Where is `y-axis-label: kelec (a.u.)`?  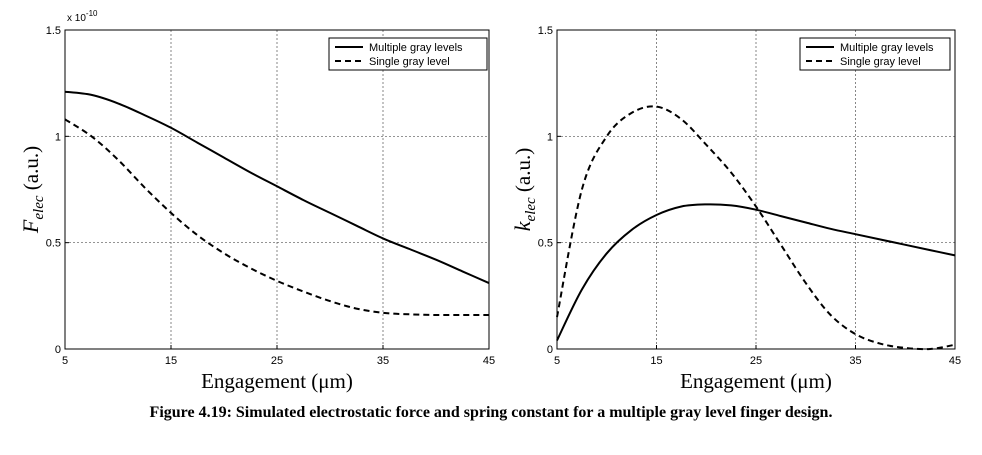 y-axis-label: kelec (a.u.) is located at coordinates (524, 189).